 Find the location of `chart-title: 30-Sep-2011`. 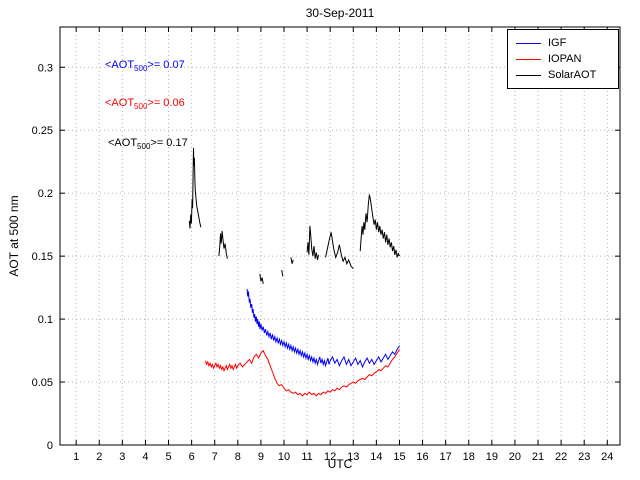

chart-title: 30-Sep-2011 is located at coordinates (340, 13).